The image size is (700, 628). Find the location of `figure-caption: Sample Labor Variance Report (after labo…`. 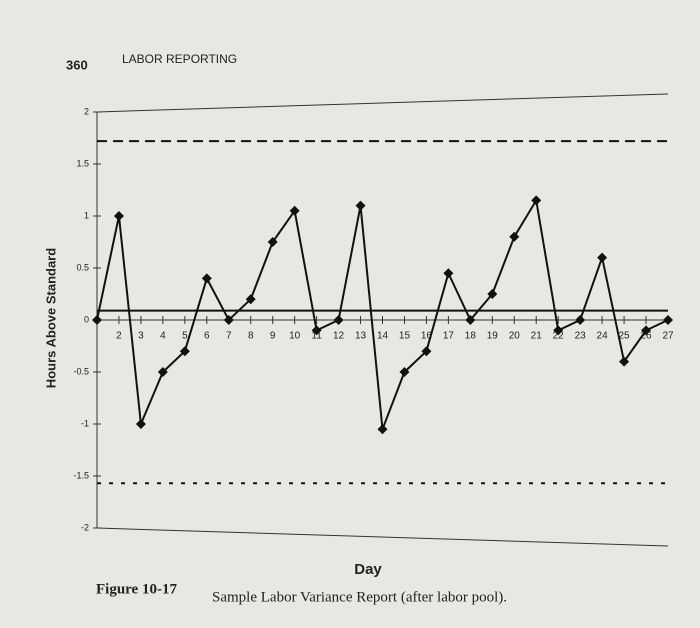

figure-caption: Sample Labor Variance Report (after labo… is located at coordinates (359, 597).